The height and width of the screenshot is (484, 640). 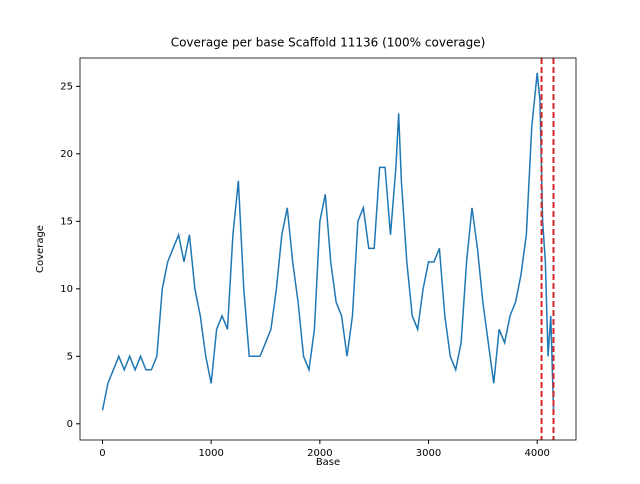 I want to click on y-tick-label: 0, so click(x=70, y=424).